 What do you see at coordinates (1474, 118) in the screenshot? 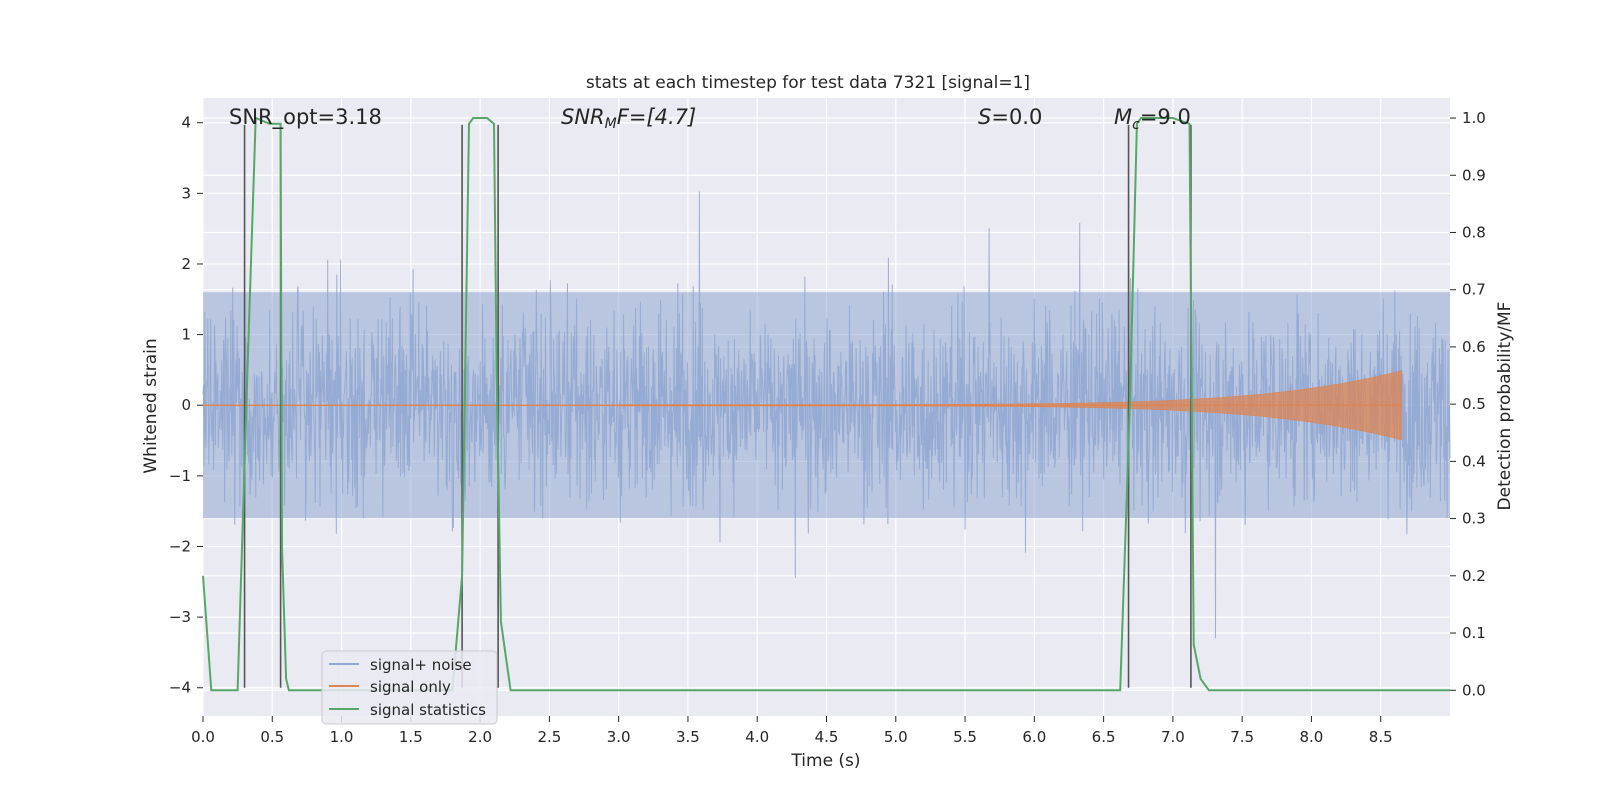
I see `right-tick-label: 1.0` at bounding box center [1474, 118].